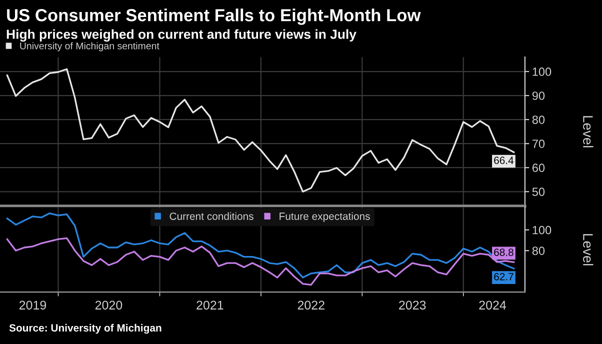 The image size is (602, 344). Describe the element at coordinates (504, 252) in the screenshot. I see `data-label: 68.8` at that location.